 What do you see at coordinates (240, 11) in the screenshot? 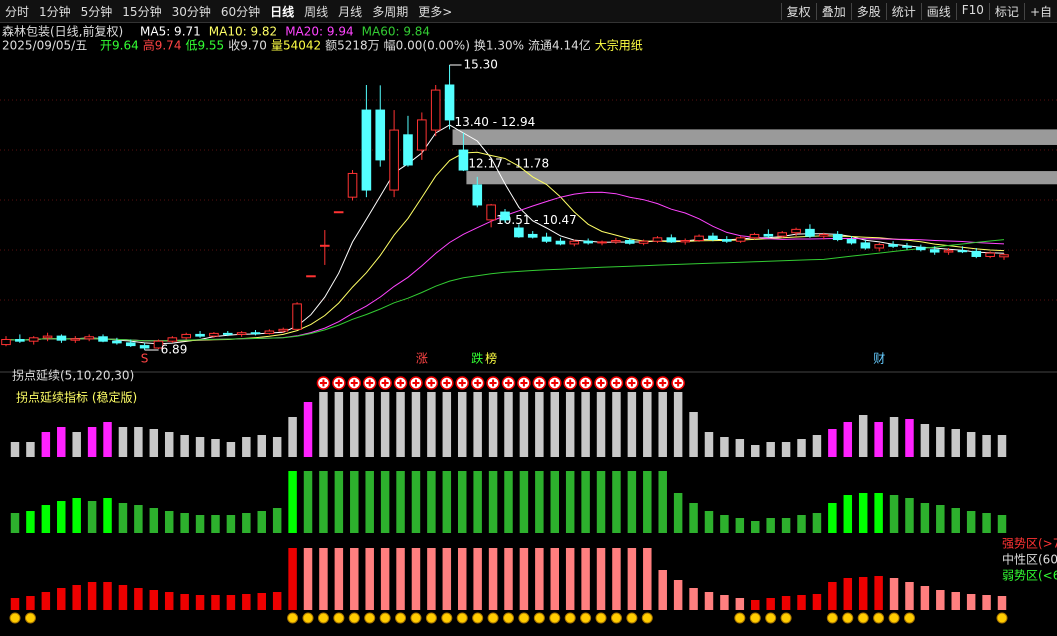
I see `period-tab: 60分钟` at bounding box center [240, 11].